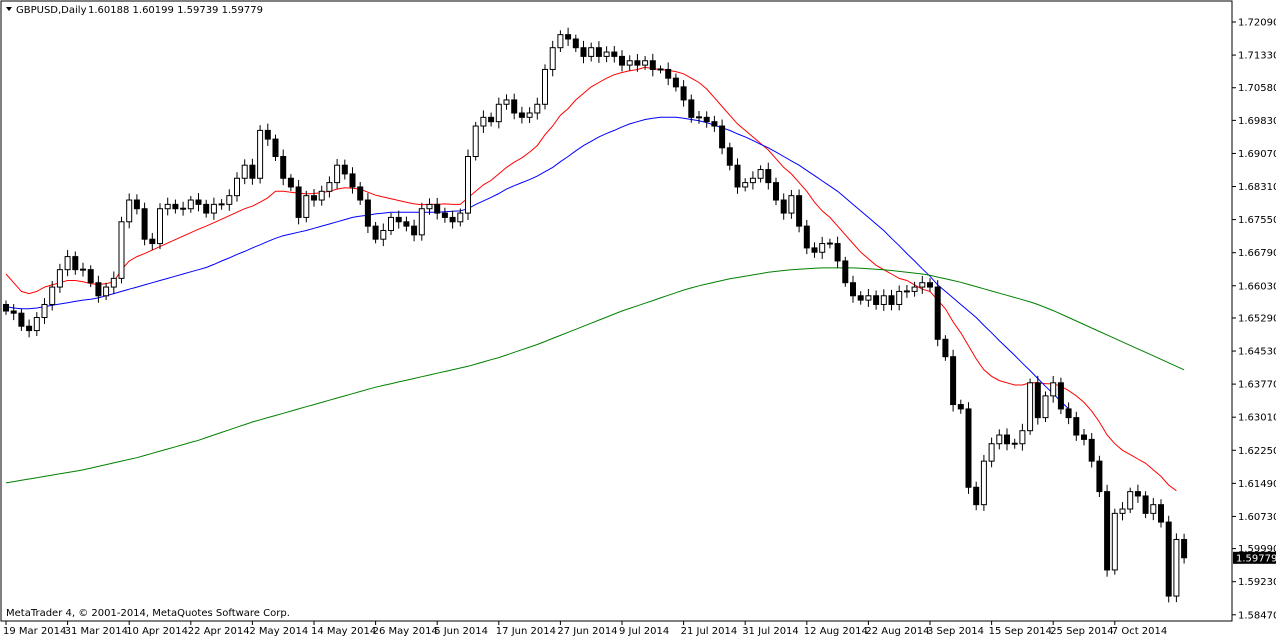  I want to click on price-tick-label: 1.63770, so click(1257, 385).